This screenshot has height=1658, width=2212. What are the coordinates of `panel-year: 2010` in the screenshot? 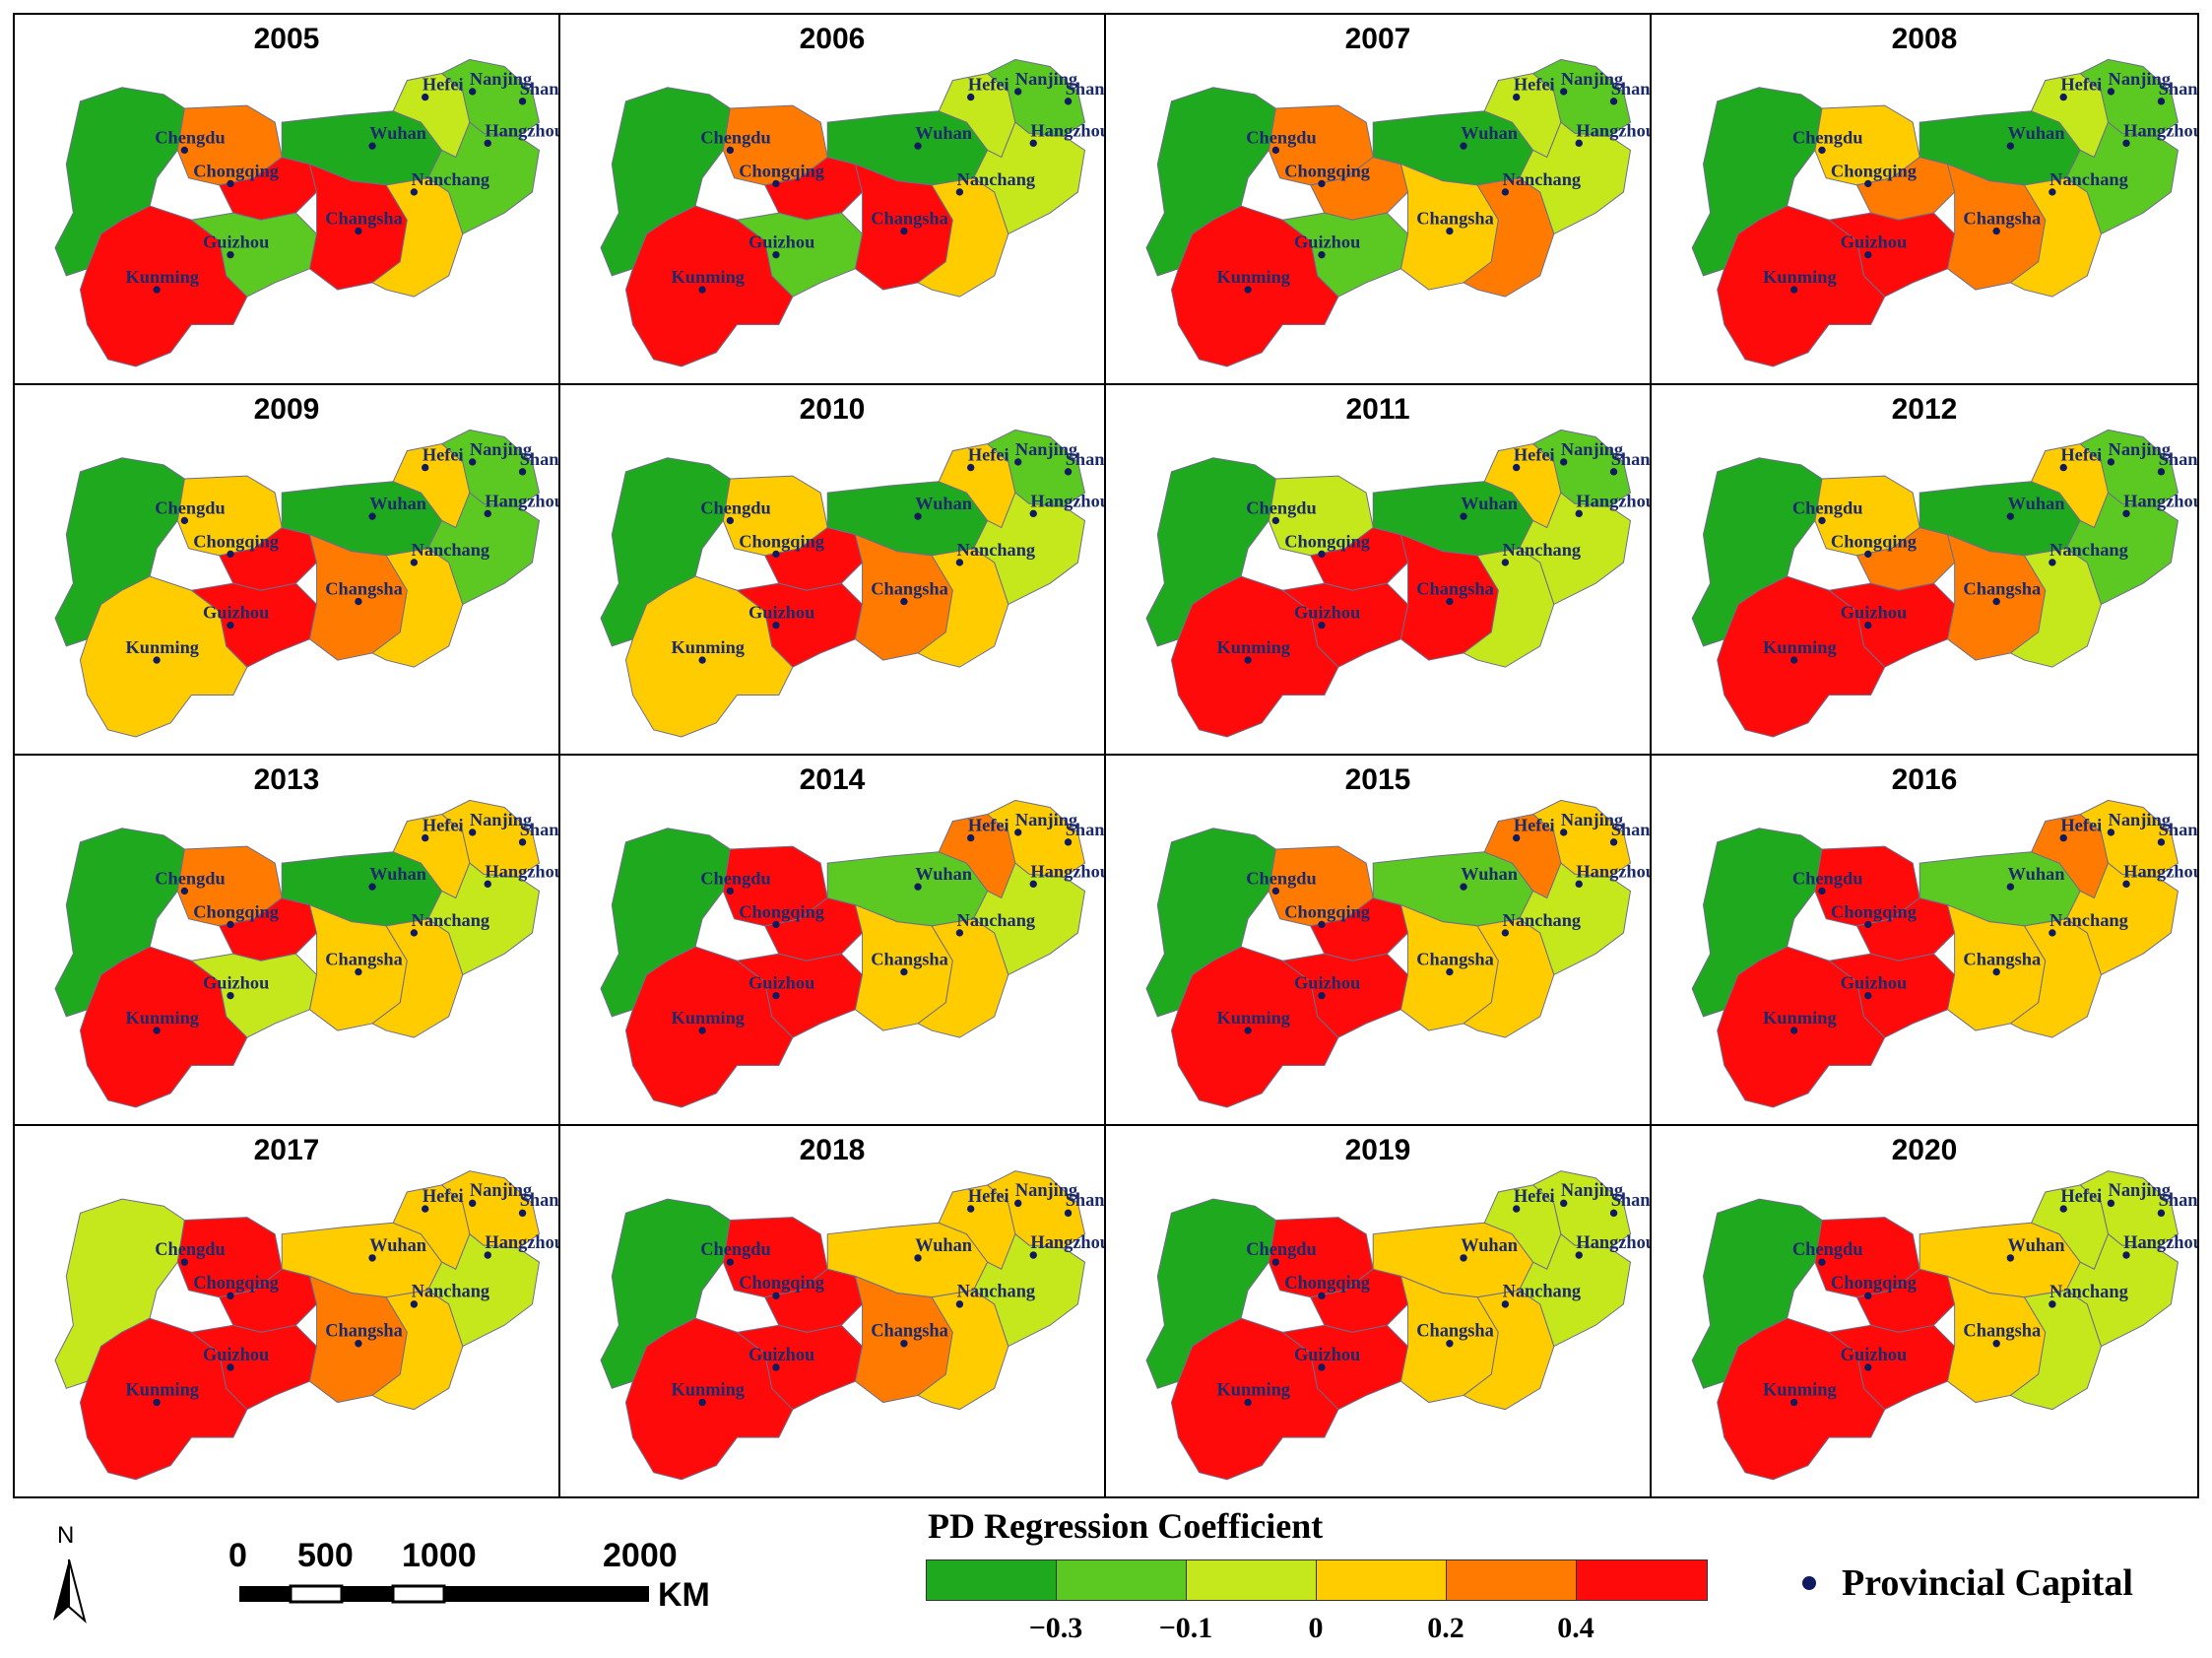 It's located at (832, 409).